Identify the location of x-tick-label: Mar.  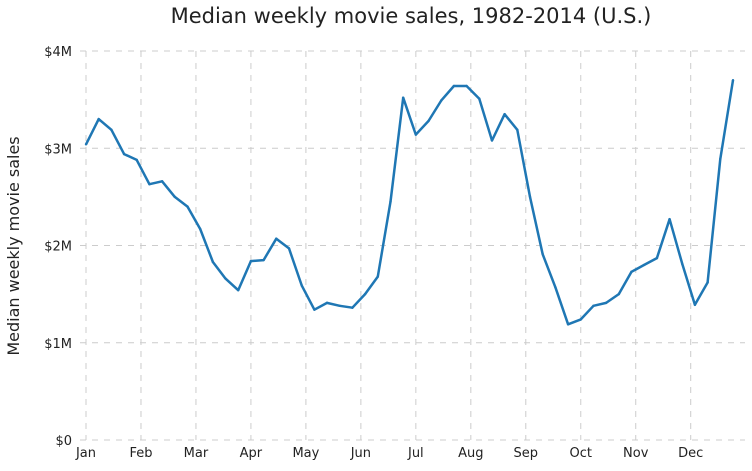
(196, 453).